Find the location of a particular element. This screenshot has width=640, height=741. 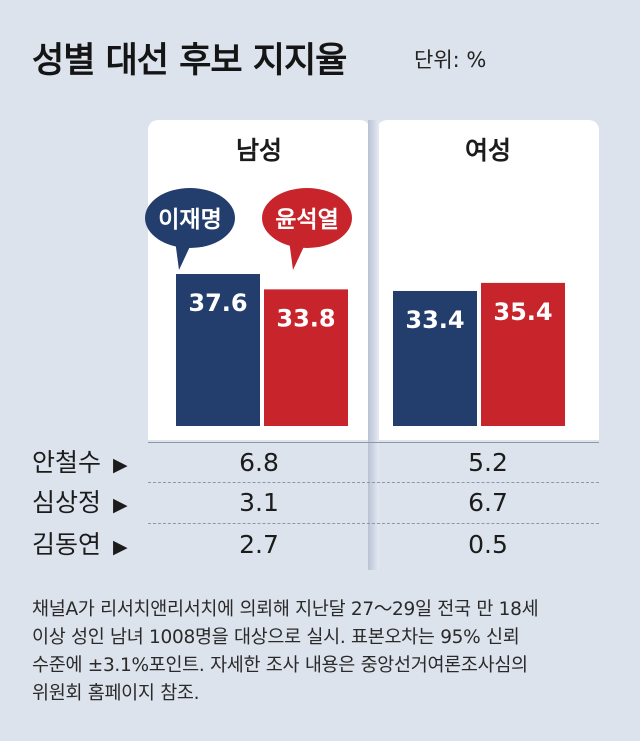

panel-male: 남성 is located at coordinates (259, 280).